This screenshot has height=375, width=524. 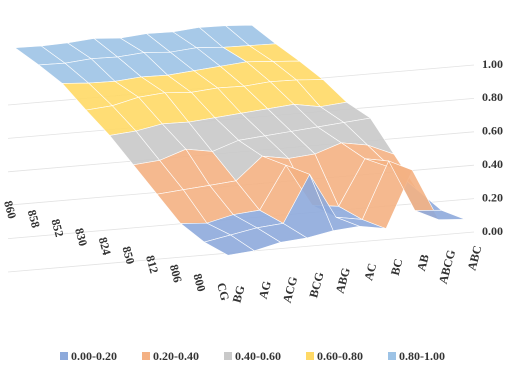 What do you see at coordinates (290, 289) in the screenshot?
I see `x-tick-label: ACG` at bounding box center [290, 289].